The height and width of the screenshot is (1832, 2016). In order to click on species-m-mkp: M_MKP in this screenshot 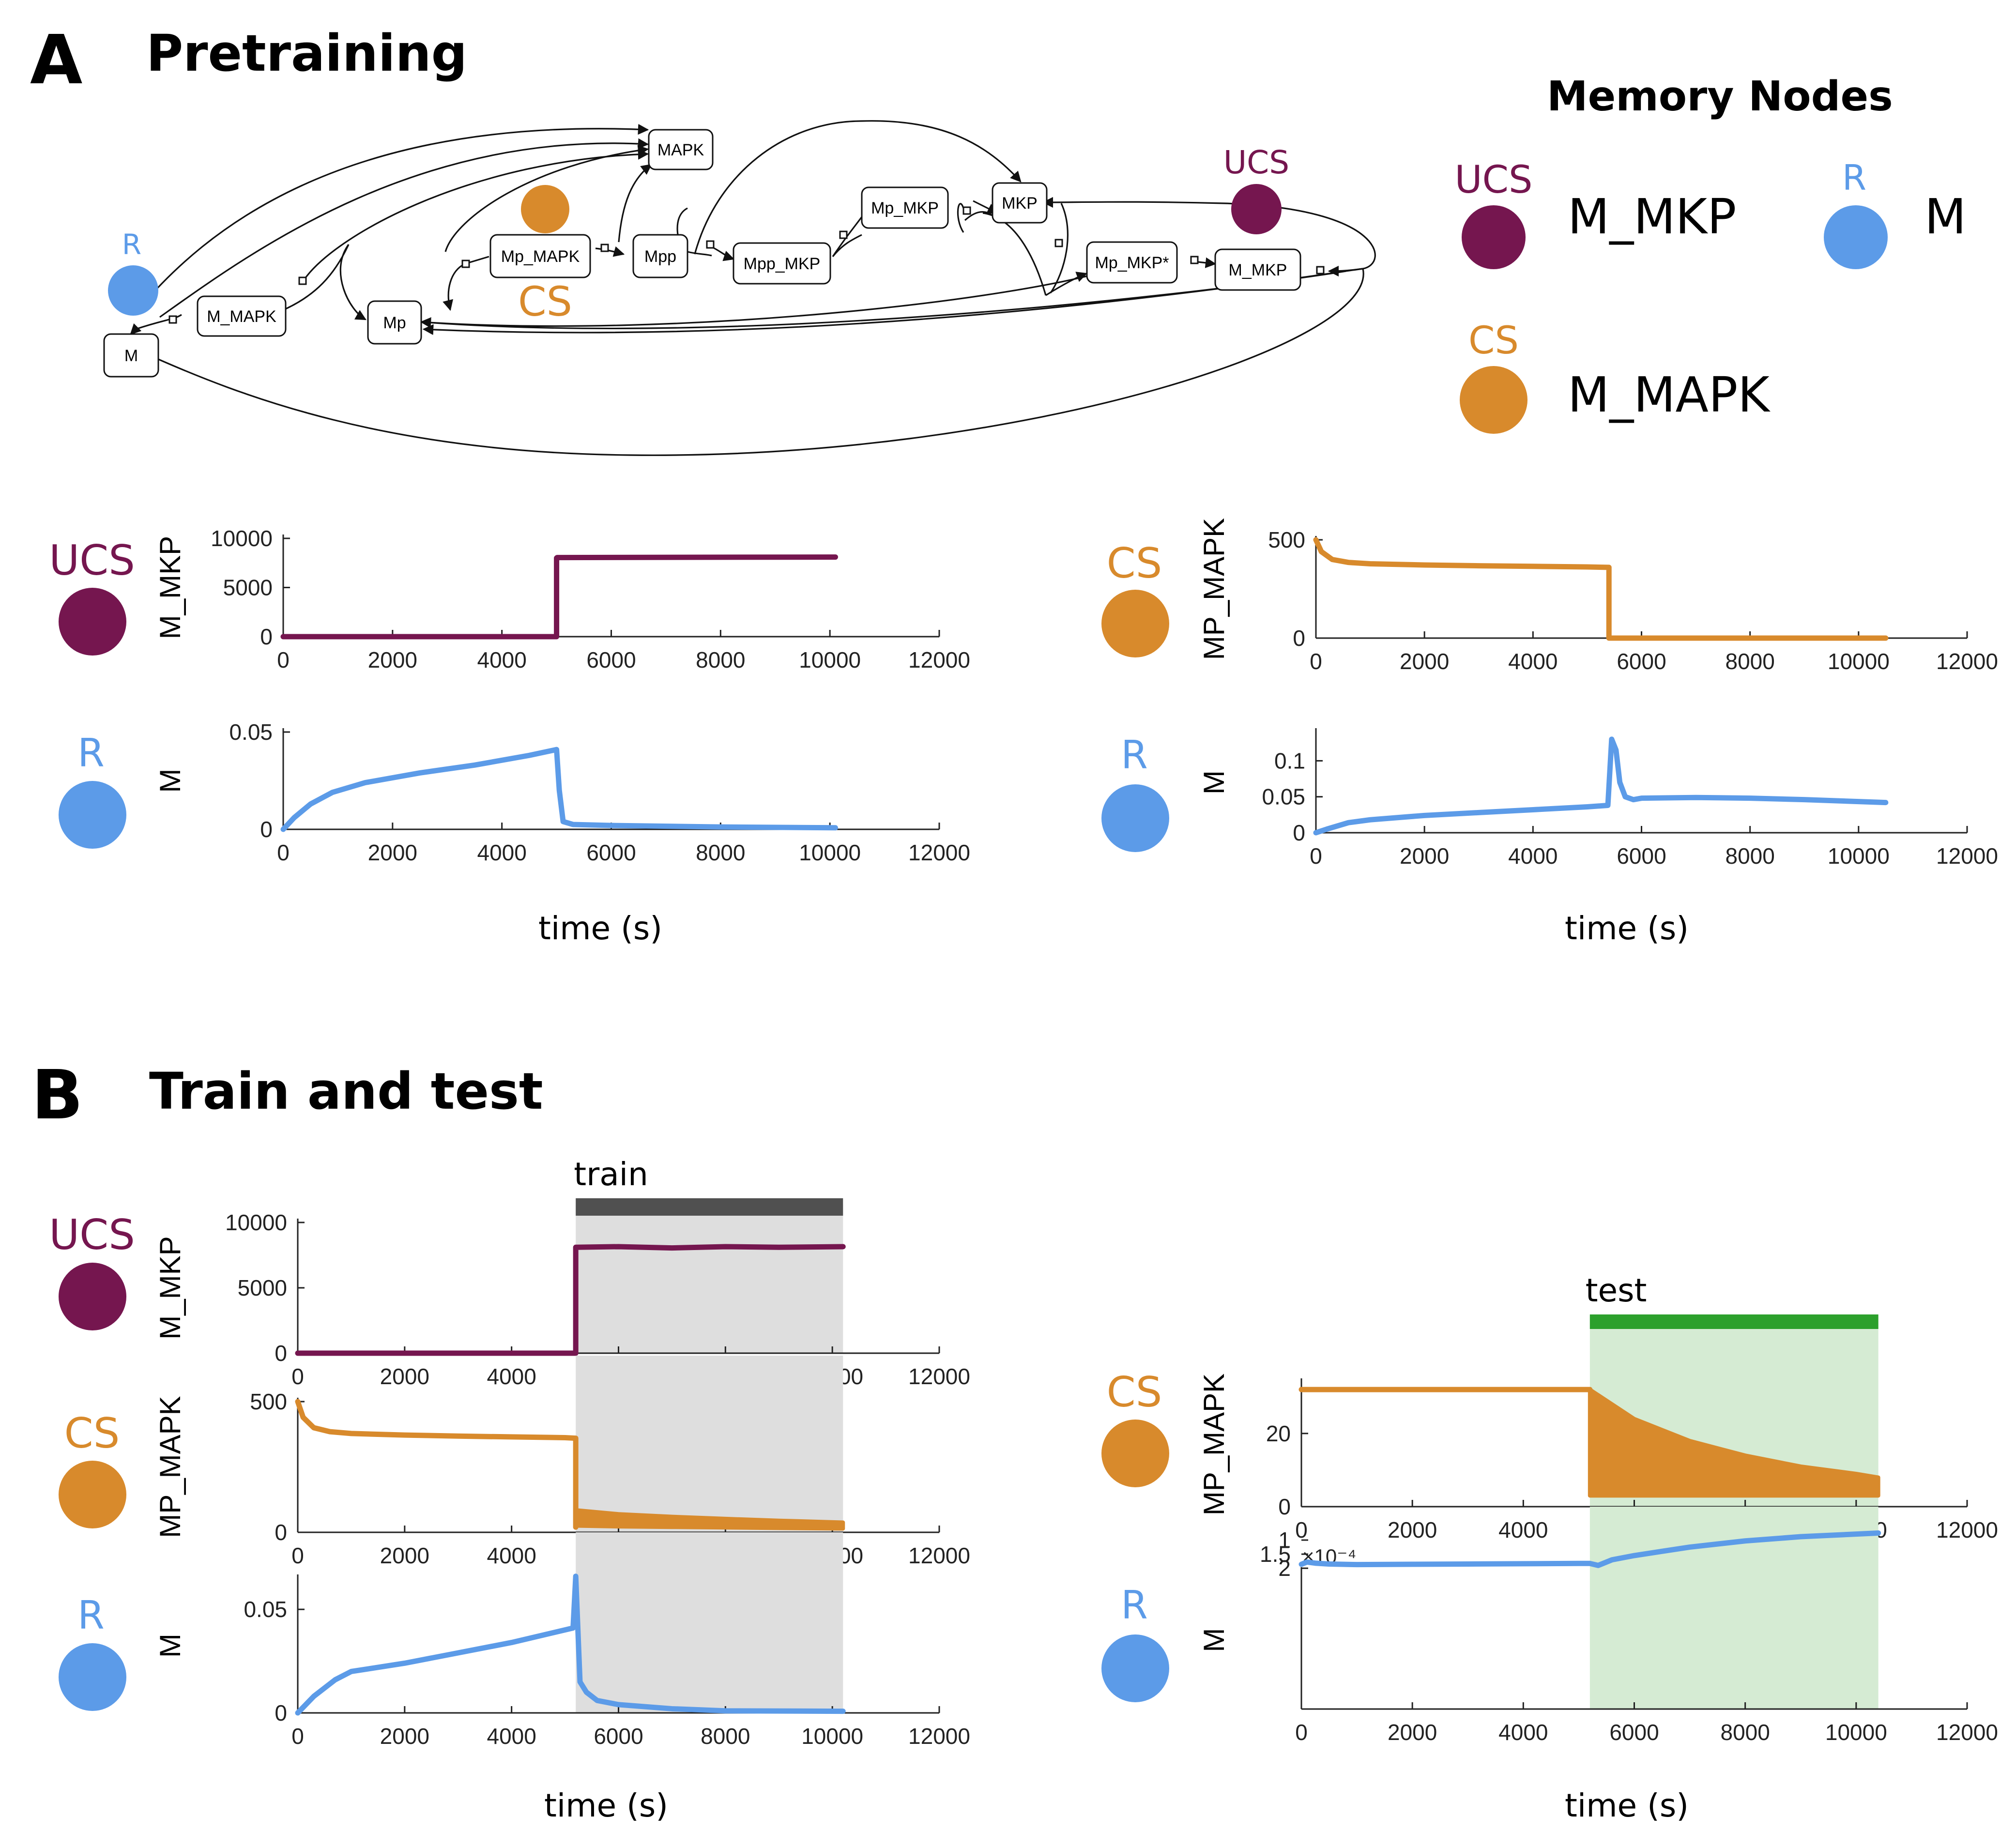, I will do `click(1257, 269)`.